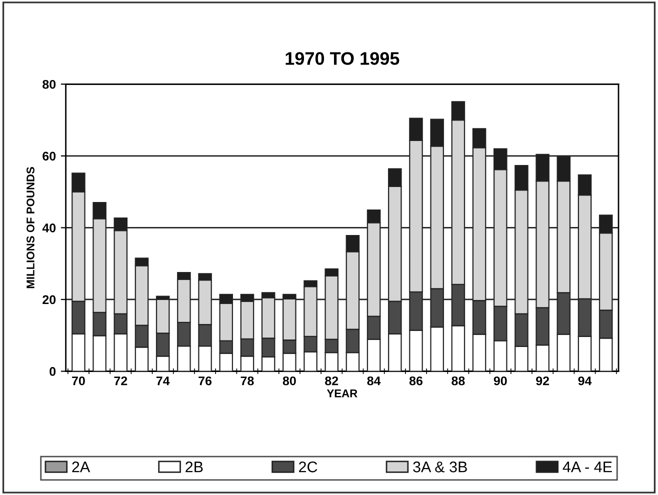 The image size is (658, 495). Describe the element at coordinates (53, 371) in the screenshot. I see `y-tick-label: 0` at that location.